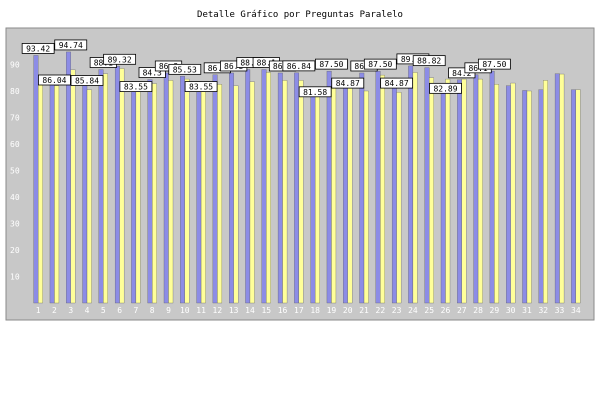 This screenshot has height=400, width=600. What do you see at coordinates (315, 92) in the screenshot?
I see `value-label: 81.58` at bounding box center [315, 92].